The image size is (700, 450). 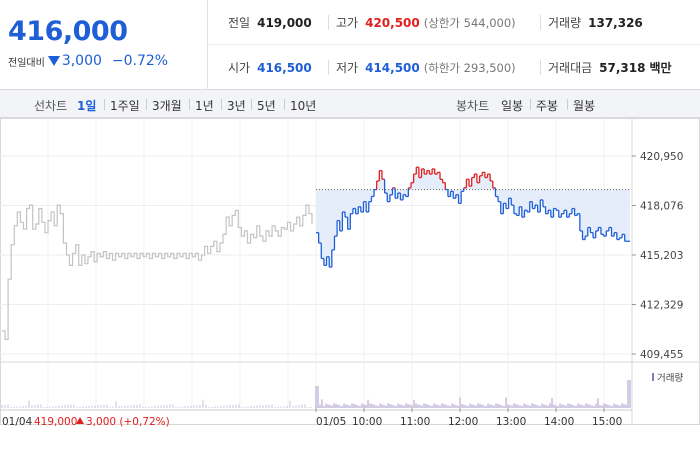 I want to click on x-tick-label: 14:00, so click(x=559, y=422).